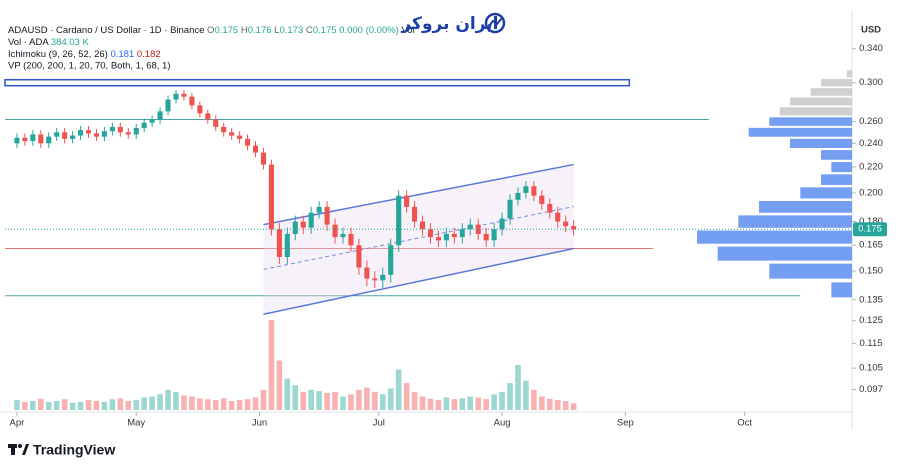 The width and height of the screenshot is (900, 471). What do you see at coordinates (89, 66) in the screenshot?
I see `vp-legend: VP (200, 200, 1, 20, 70, Both, 1, 68, 1)` at bounding box center [89, 66].